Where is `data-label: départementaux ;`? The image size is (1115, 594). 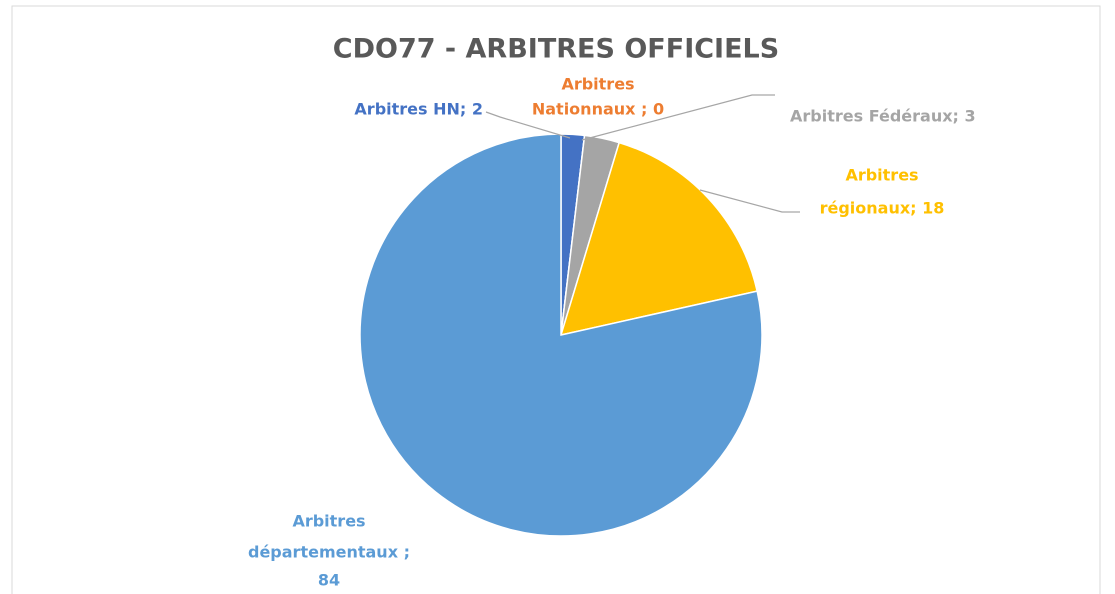
data-label: départementaux ; is located at coordinates (329, 552).